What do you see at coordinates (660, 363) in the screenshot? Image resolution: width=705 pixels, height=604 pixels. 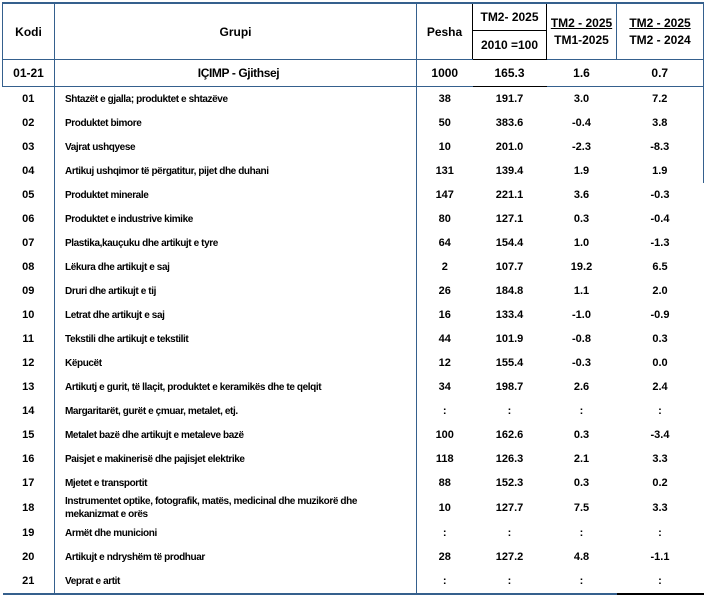 I see `cell-vs-year: 0.0` at bounding box center [660, 363].